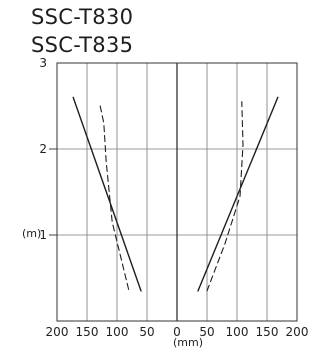 This screenshot has height=356, width=334. I want to click on y-tick-label: 2, so click(43, 149).